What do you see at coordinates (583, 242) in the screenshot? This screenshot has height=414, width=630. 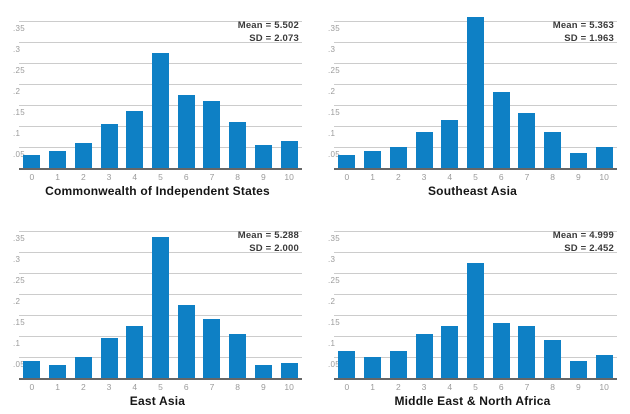 I see `stats-annotation: Mean = 4.999 SD = 2.452` at bounding box center [583, 242].